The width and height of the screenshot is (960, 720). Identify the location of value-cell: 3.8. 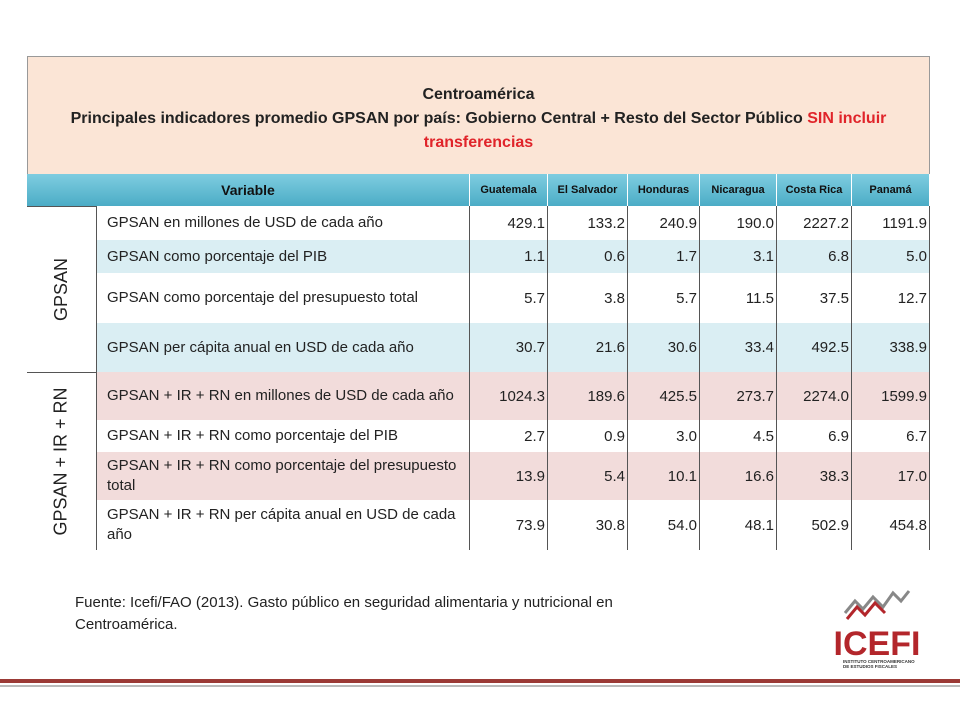
(588, 298).